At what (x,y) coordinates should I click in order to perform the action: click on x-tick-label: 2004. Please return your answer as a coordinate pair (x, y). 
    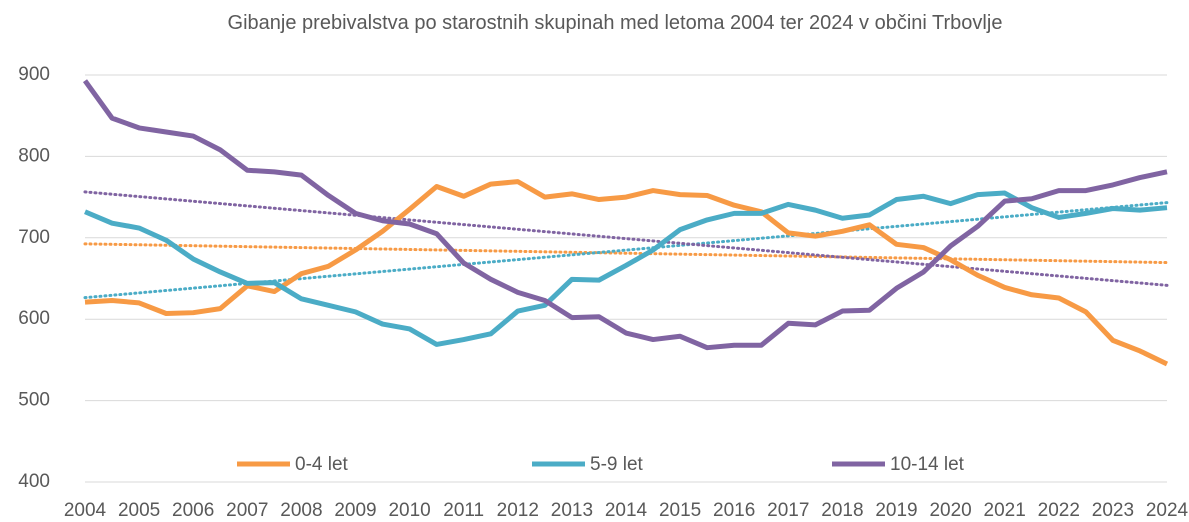
    Looking at the image, I should click on (85, 510).